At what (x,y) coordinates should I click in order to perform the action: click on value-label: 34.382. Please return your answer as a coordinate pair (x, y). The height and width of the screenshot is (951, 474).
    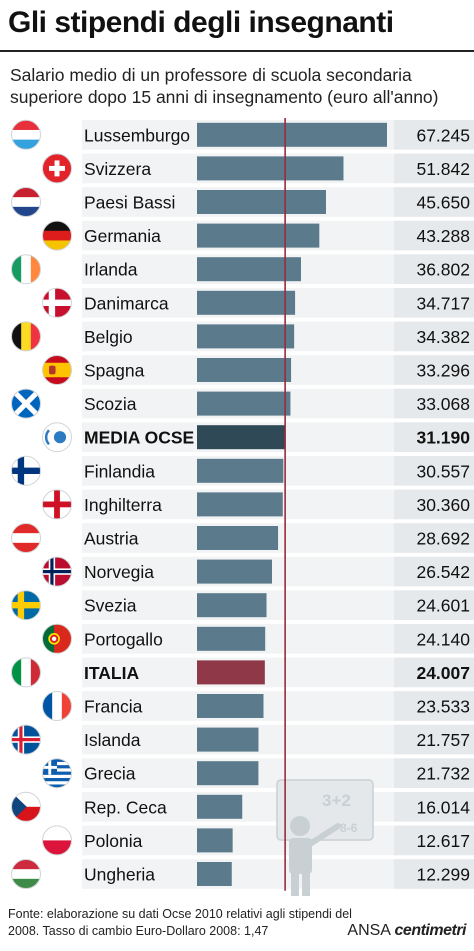
    Looking at the image, I should click on (443, 337).